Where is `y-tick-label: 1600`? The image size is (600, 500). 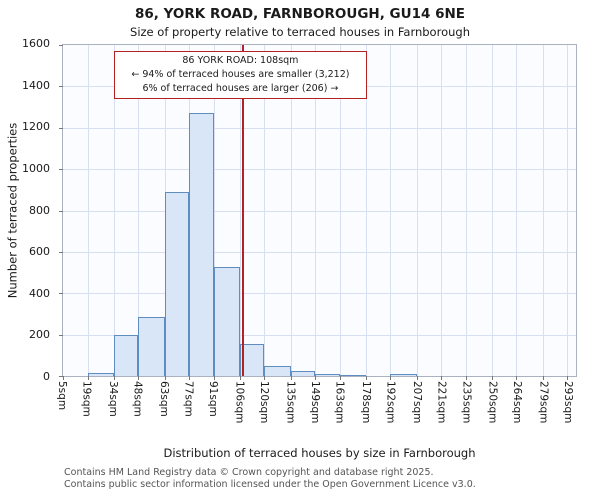
y-tick-label: 1600 is located at coordinates (36, 43).